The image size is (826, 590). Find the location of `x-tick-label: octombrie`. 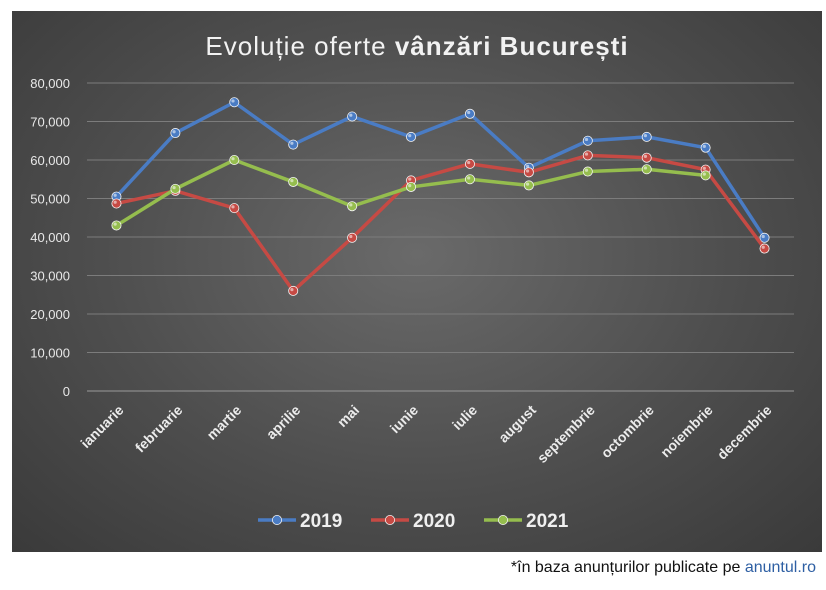

x-tick-label: octombrie is located at coordinates (627, 431).